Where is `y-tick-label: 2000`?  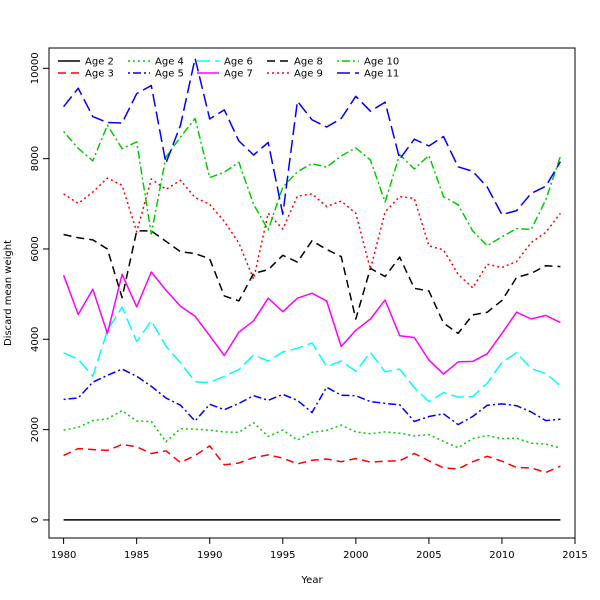
y-tick-label: 2000 is located at coordinates (35, 429).